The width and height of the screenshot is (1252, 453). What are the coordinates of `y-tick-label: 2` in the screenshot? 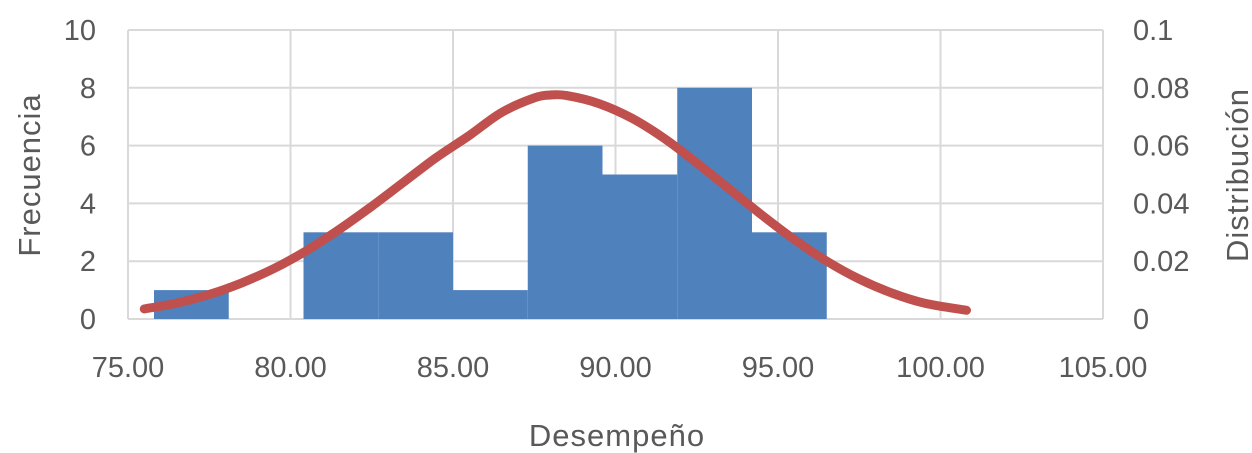 It's located at (88, 262).